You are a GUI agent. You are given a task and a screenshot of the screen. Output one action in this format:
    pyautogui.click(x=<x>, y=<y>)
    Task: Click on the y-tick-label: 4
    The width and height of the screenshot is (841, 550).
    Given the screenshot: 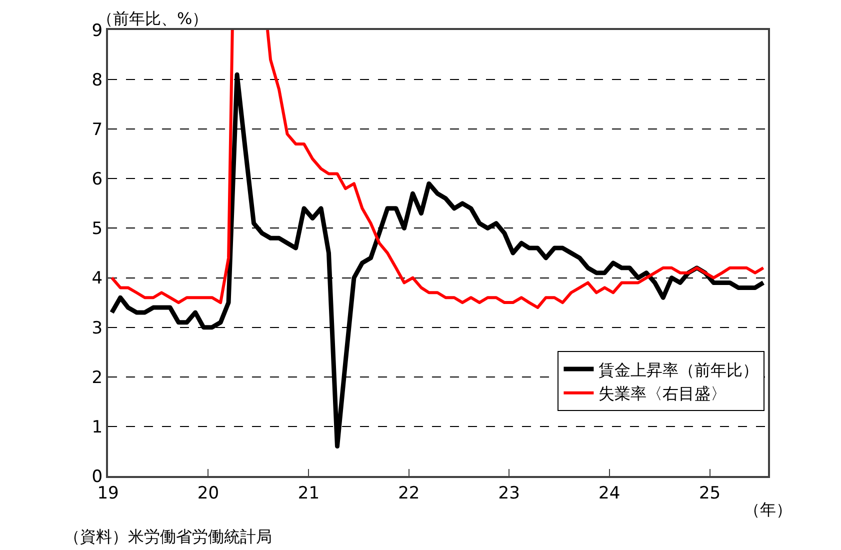 What is the action you would take?
    pyautogui.click(x=97, y=278)
    